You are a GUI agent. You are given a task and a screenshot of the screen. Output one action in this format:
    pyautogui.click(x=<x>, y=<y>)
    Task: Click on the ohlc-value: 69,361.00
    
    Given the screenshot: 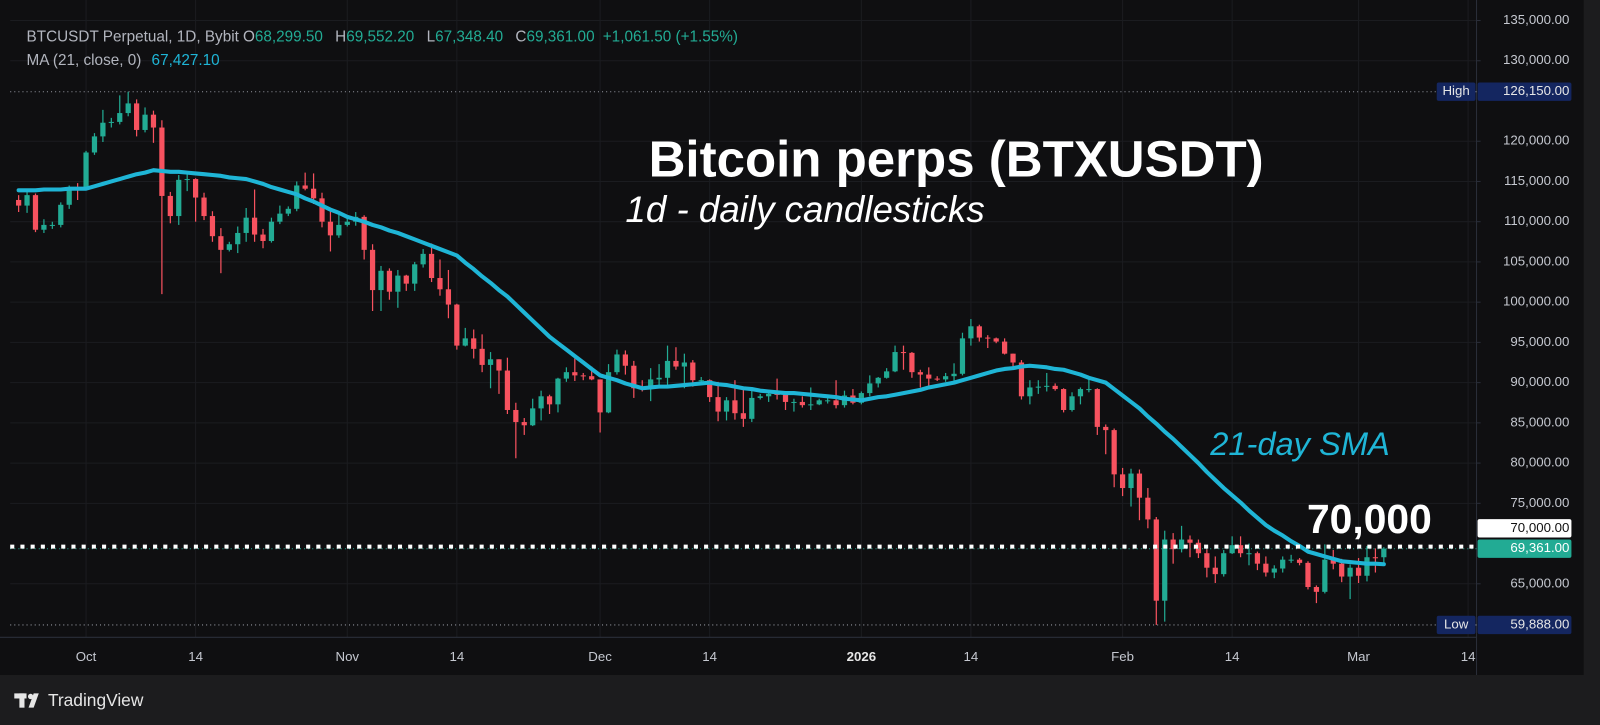 What is the action you would take?
    pyautogui.click(x=561, y=37)
    